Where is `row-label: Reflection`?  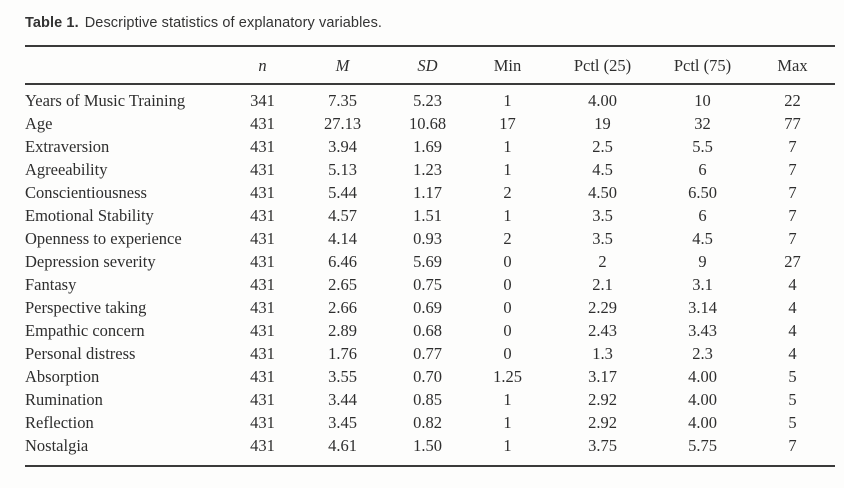 row-label: Reflection is located at coordinates (59, 422).